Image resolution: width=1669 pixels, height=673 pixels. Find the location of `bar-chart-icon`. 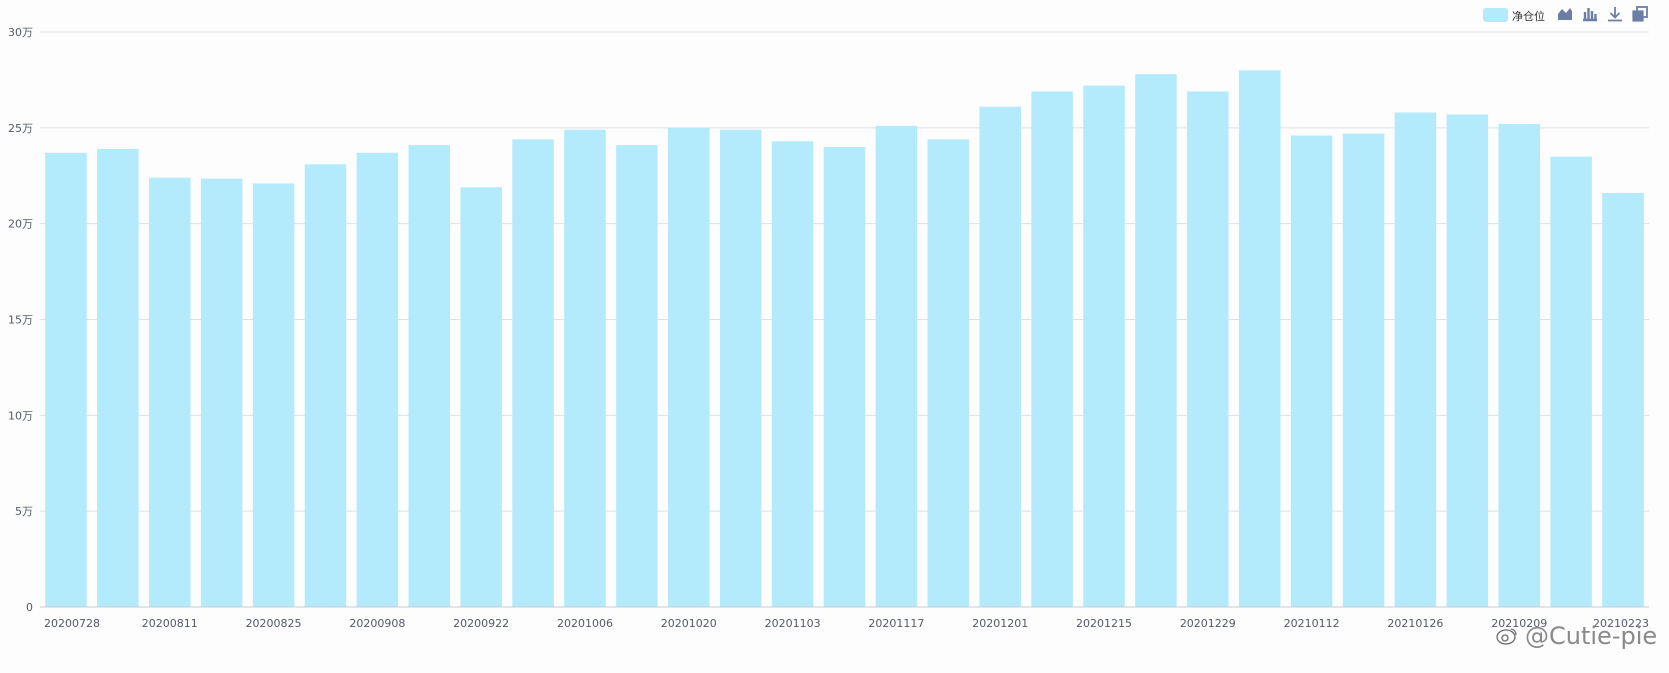

bar-chart-icon is located at coordinates (1590, 15).